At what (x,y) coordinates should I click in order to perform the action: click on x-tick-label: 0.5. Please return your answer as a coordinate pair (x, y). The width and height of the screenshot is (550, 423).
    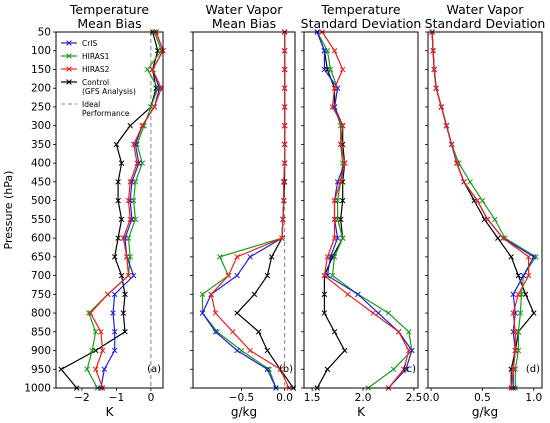
    Looking at the image, I should click on (482, 398).